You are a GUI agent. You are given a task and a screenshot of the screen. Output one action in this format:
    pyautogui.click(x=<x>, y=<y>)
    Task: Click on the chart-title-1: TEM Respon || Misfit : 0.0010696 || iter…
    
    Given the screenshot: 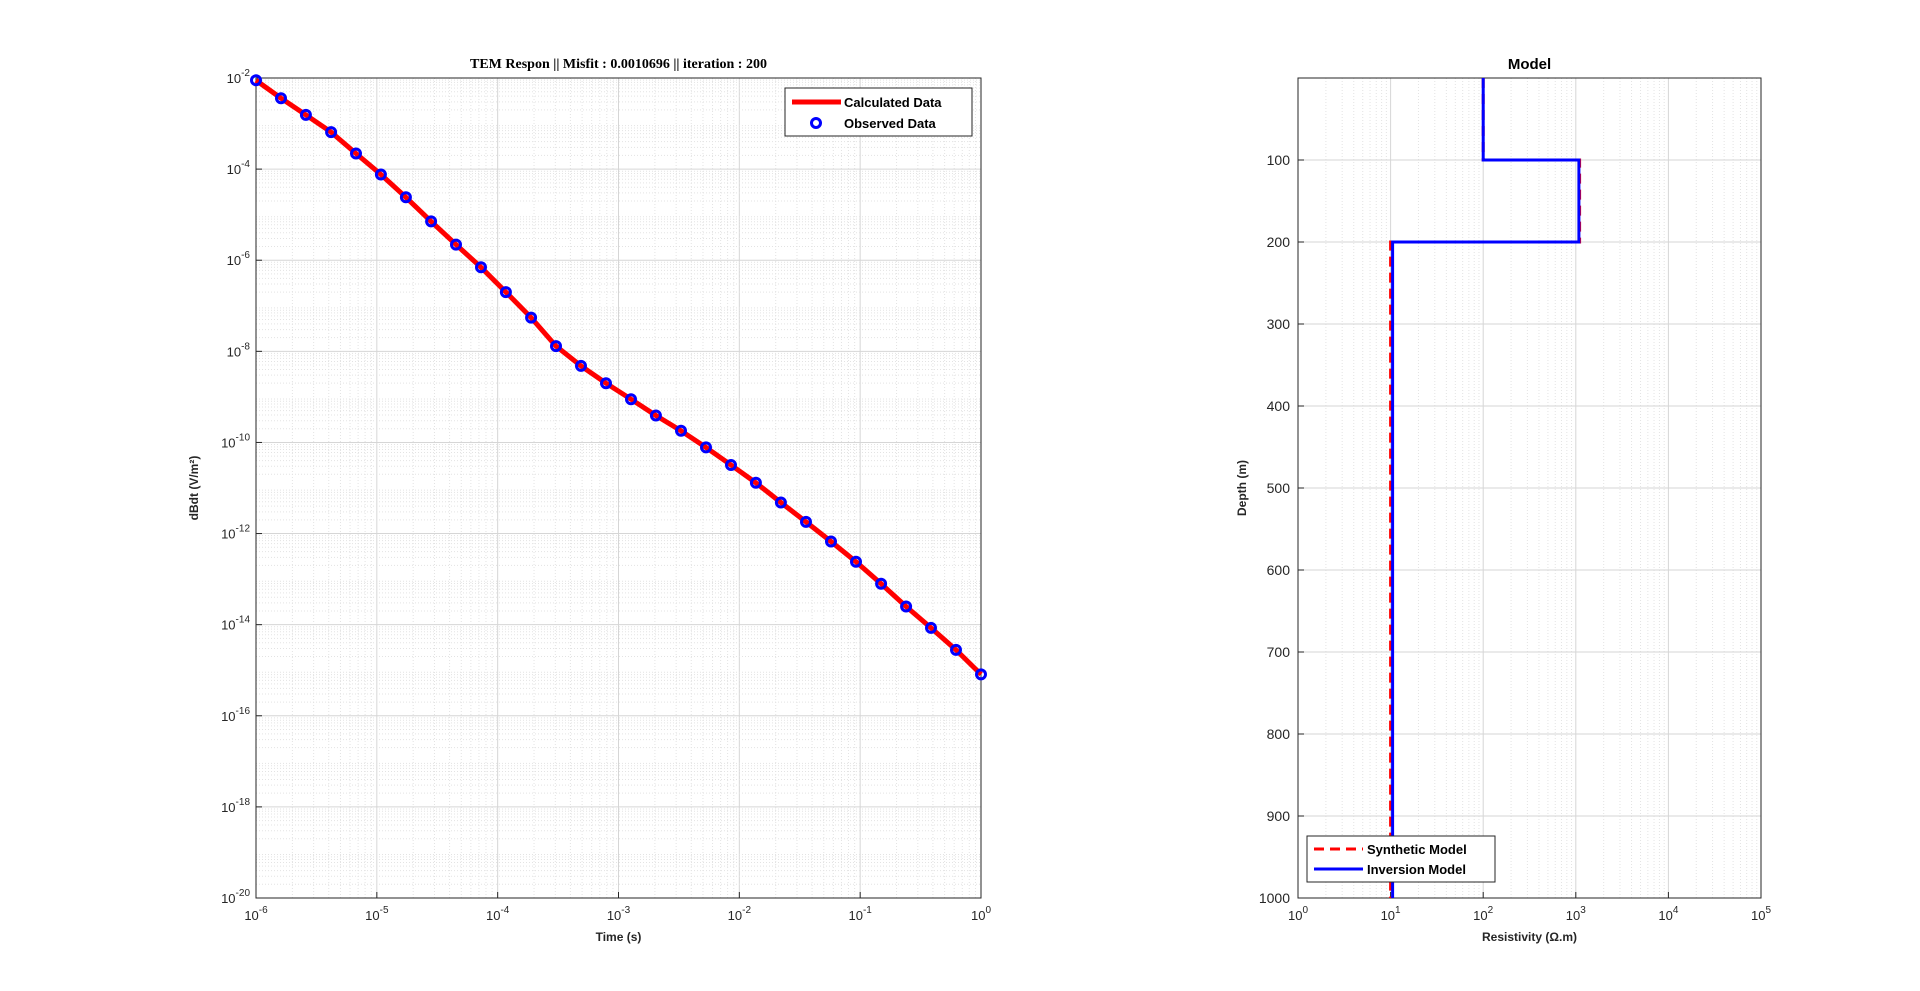 What is the action you would take?
    pyautogui.click(x=618, y=64)
    